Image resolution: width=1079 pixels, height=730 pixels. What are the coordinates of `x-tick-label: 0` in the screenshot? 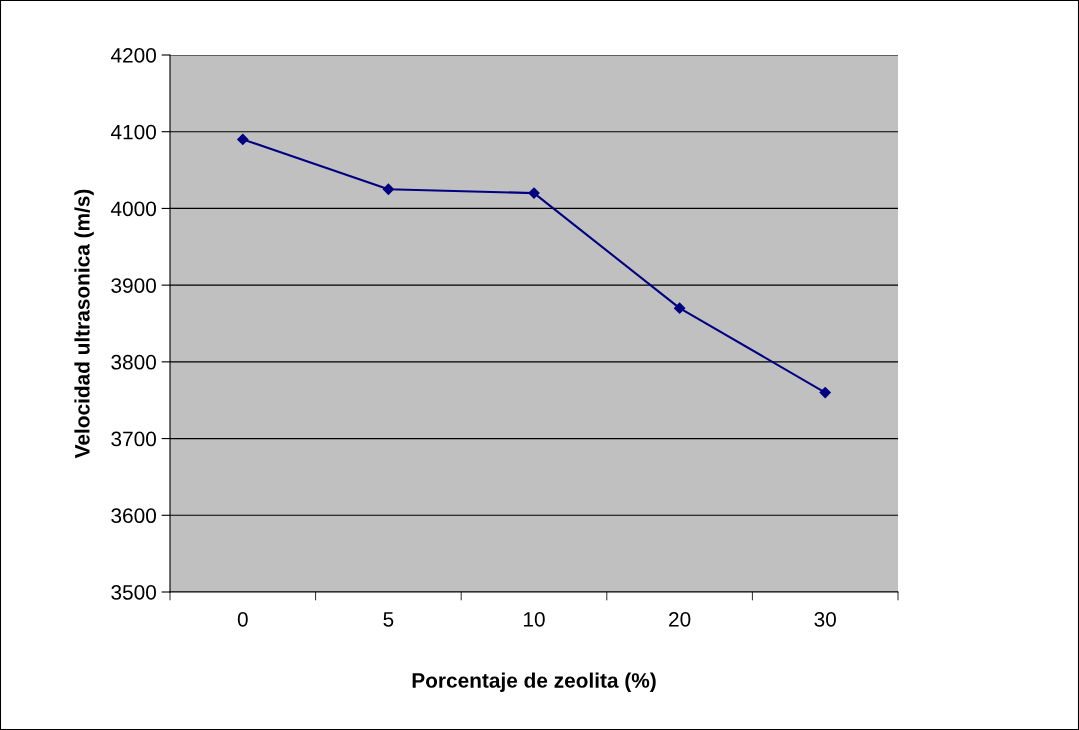 It's located at (242, 619).